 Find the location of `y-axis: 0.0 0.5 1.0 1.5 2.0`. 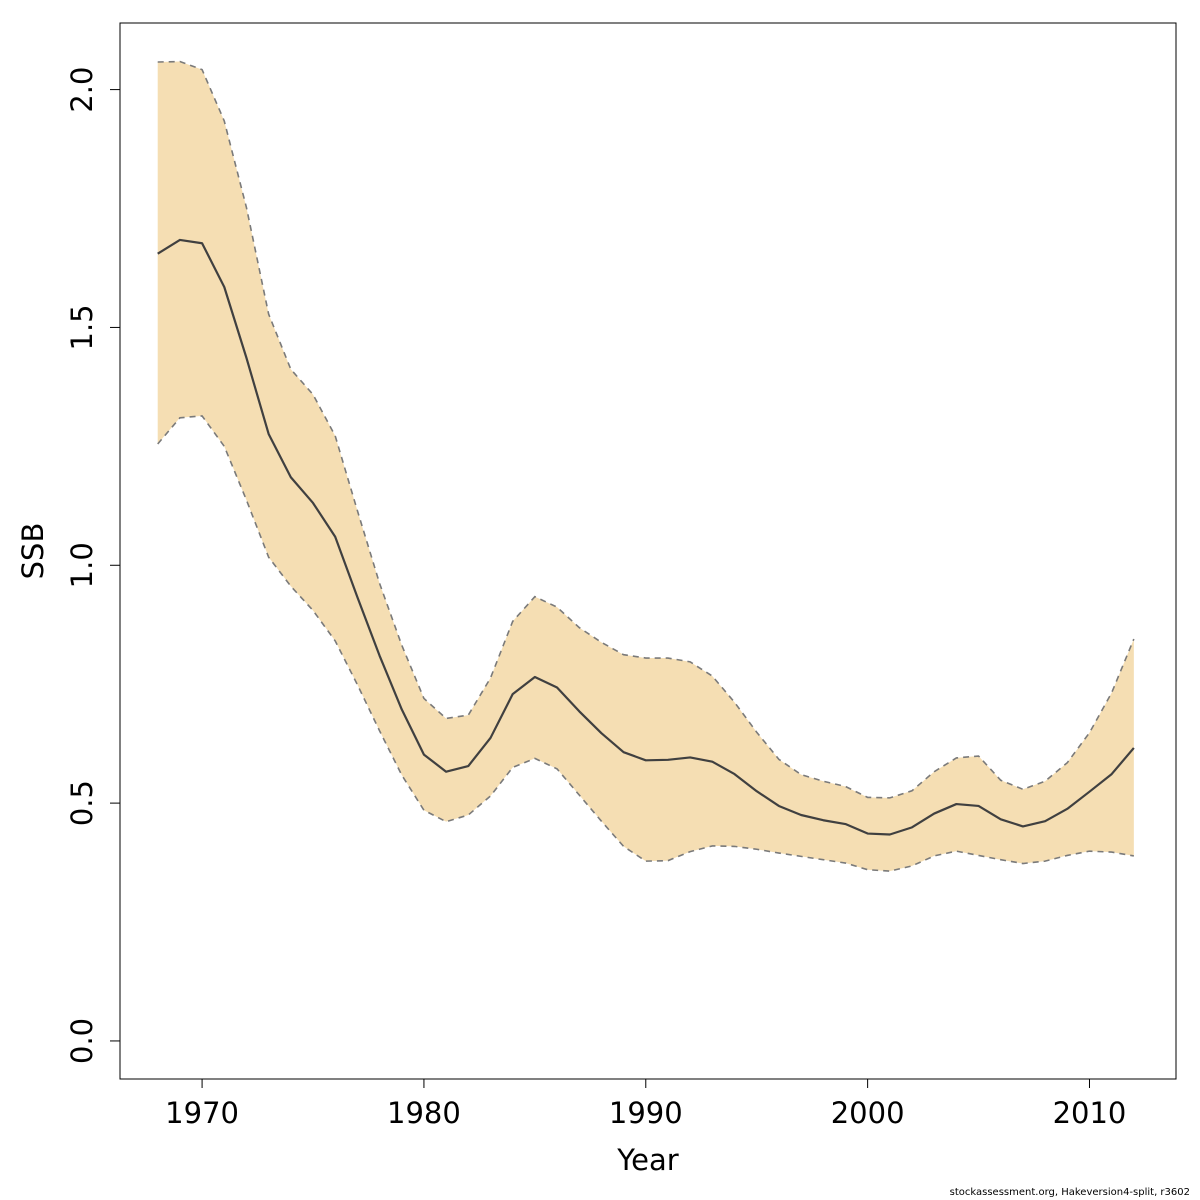

y-axis: 0.0 0.5 1.0 1.5 2.0 is located at coordinates (92, 565).